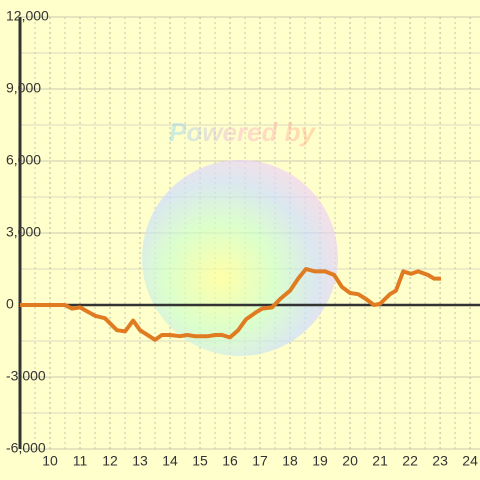 The height and width of the screenshot is (480, 480). Describe the element at coordinates (350, 461) in the screenshot. I see `x-tick-label: 20` at that location.